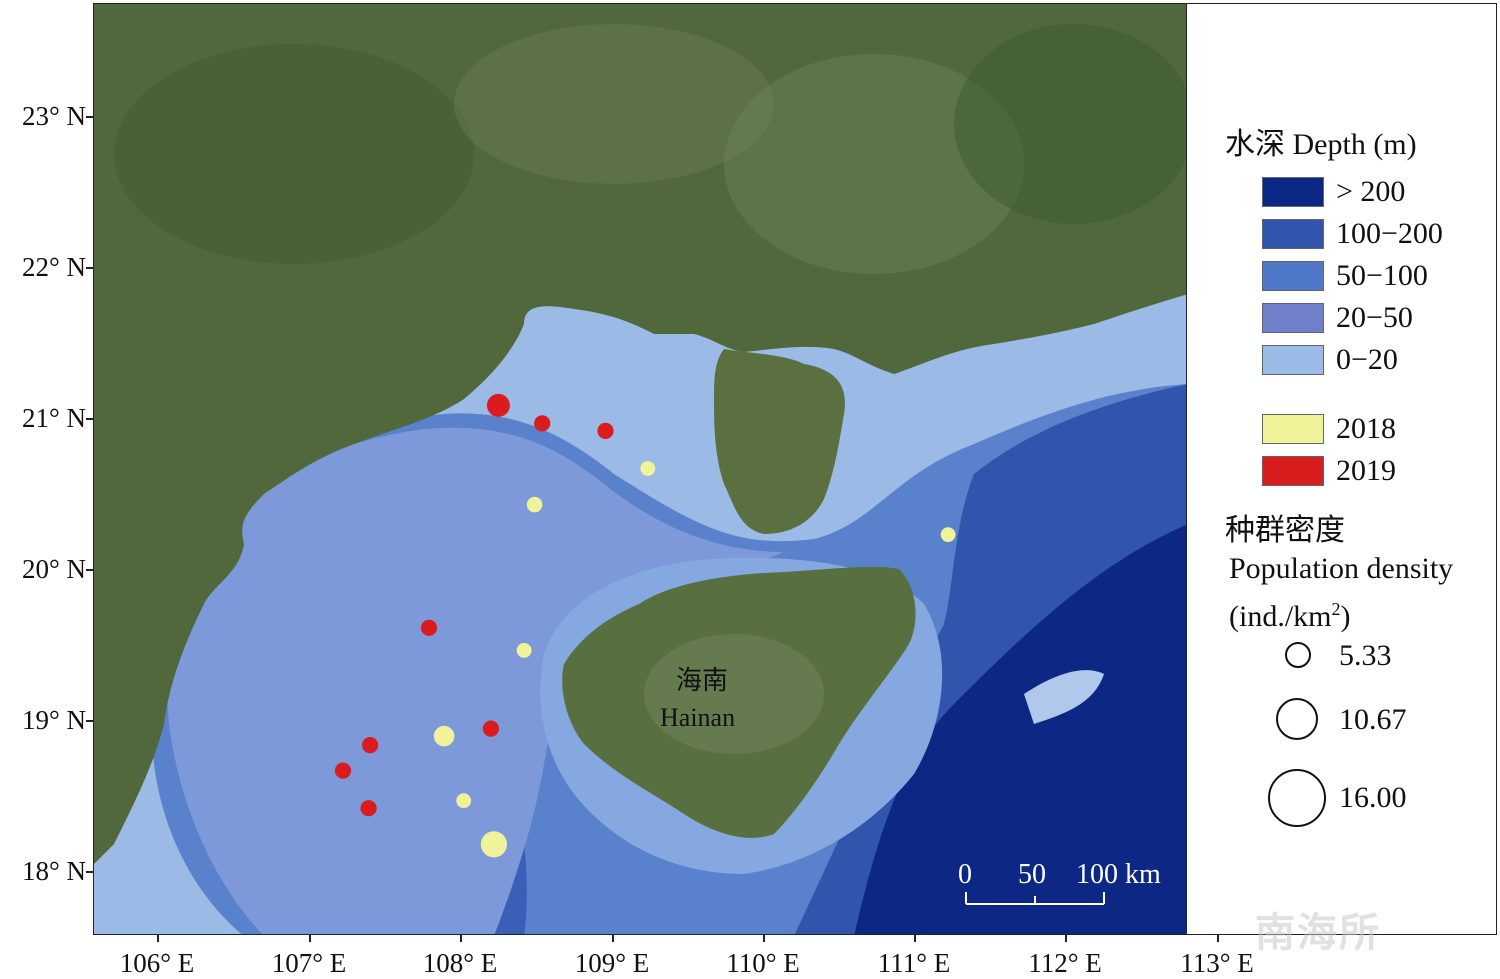  I want to click on lat-label-18: 18° N, so click(53, 871).